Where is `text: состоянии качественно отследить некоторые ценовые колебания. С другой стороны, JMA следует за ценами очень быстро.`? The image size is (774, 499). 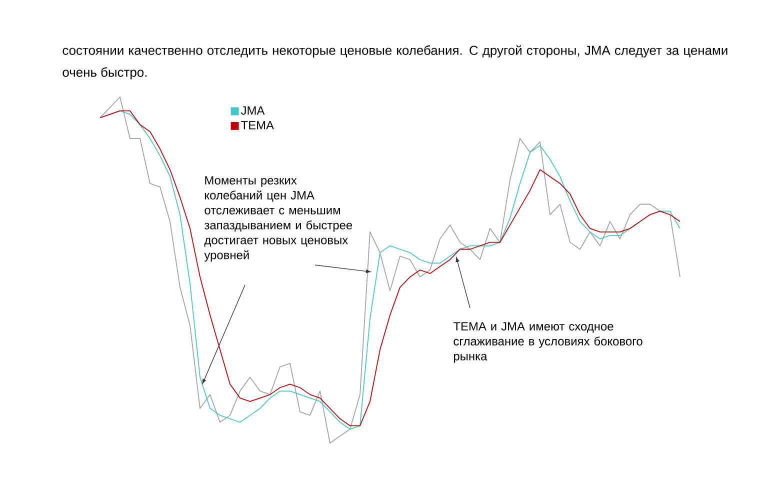 text: состоянии качественно отследить некоторые ценовые колебания. С другой стороны, JMA следует за ценами очень быстро. is located at coordinates (395, 62).